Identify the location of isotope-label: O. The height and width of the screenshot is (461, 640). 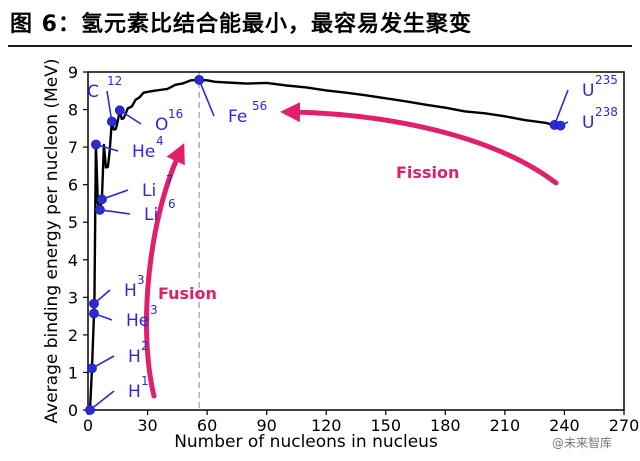
(161, 125).